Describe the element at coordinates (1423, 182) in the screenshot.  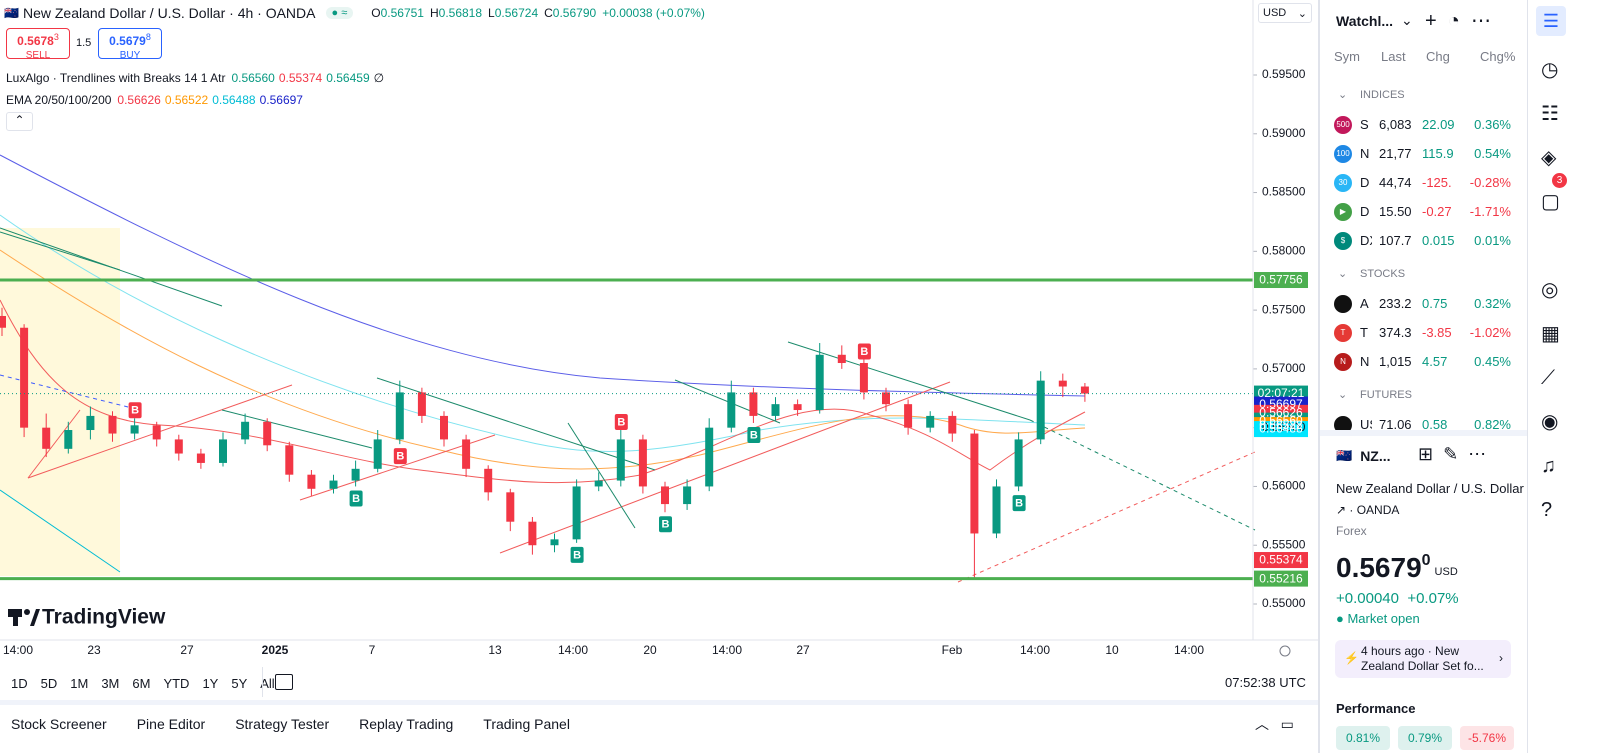
I see `watchlist-row: 30 D 44,74 -125. -0.28%` at that location.